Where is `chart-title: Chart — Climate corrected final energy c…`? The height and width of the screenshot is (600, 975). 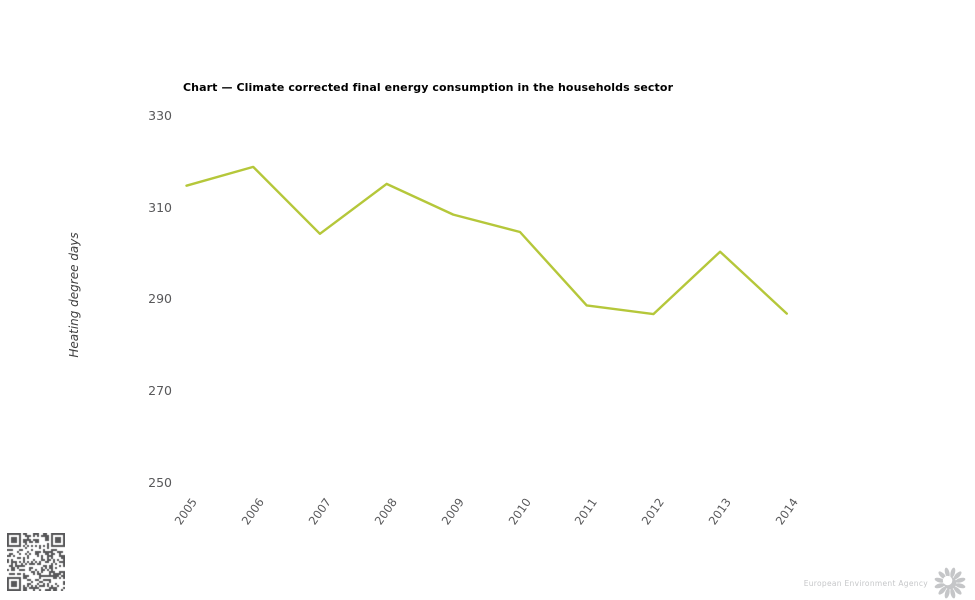 chart-title: Chart — Climate corrected final energy c… is located at coordinates (428, 87).